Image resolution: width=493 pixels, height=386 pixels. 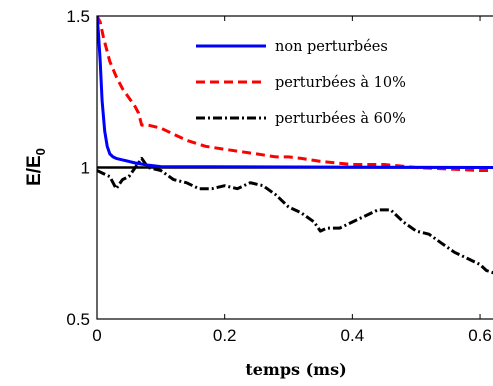 I want to click on x-tick-label: 0.2, so click(x=225, y=335).